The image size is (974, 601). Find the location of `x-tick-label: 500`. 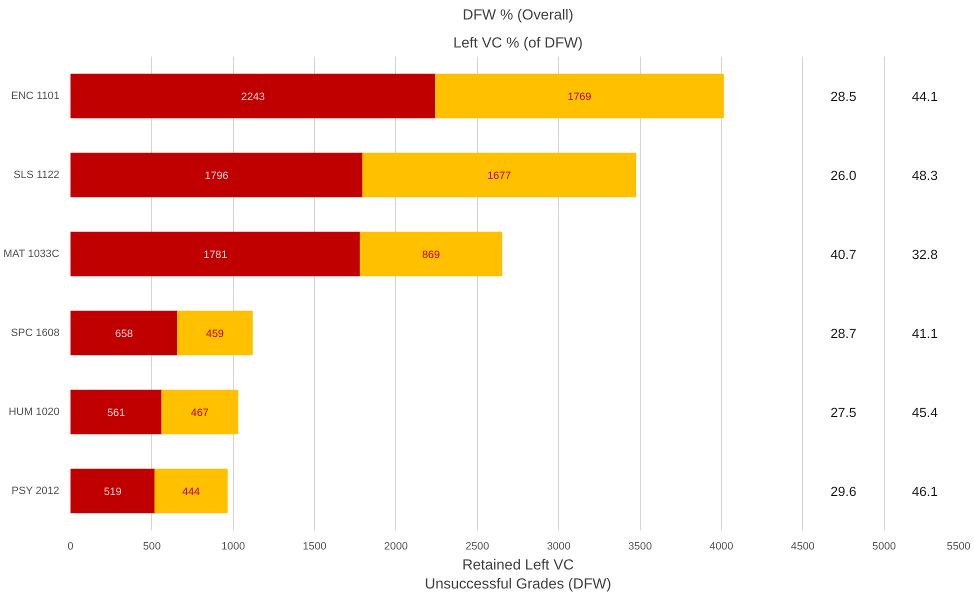

x-tick-label: 500 is located at coordinates (151, 546).